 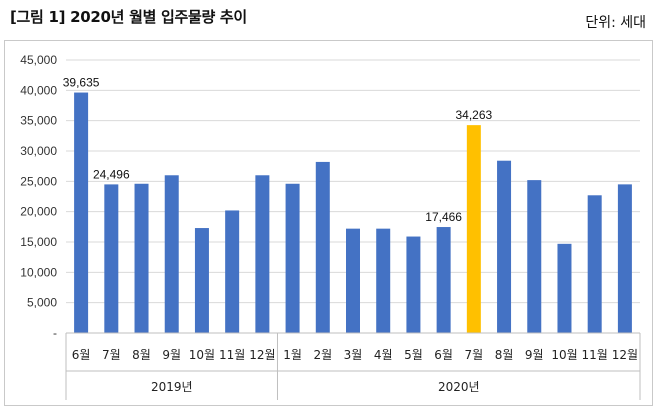 I want to click on x-category-label: 3월, so click(x=353, y=355).